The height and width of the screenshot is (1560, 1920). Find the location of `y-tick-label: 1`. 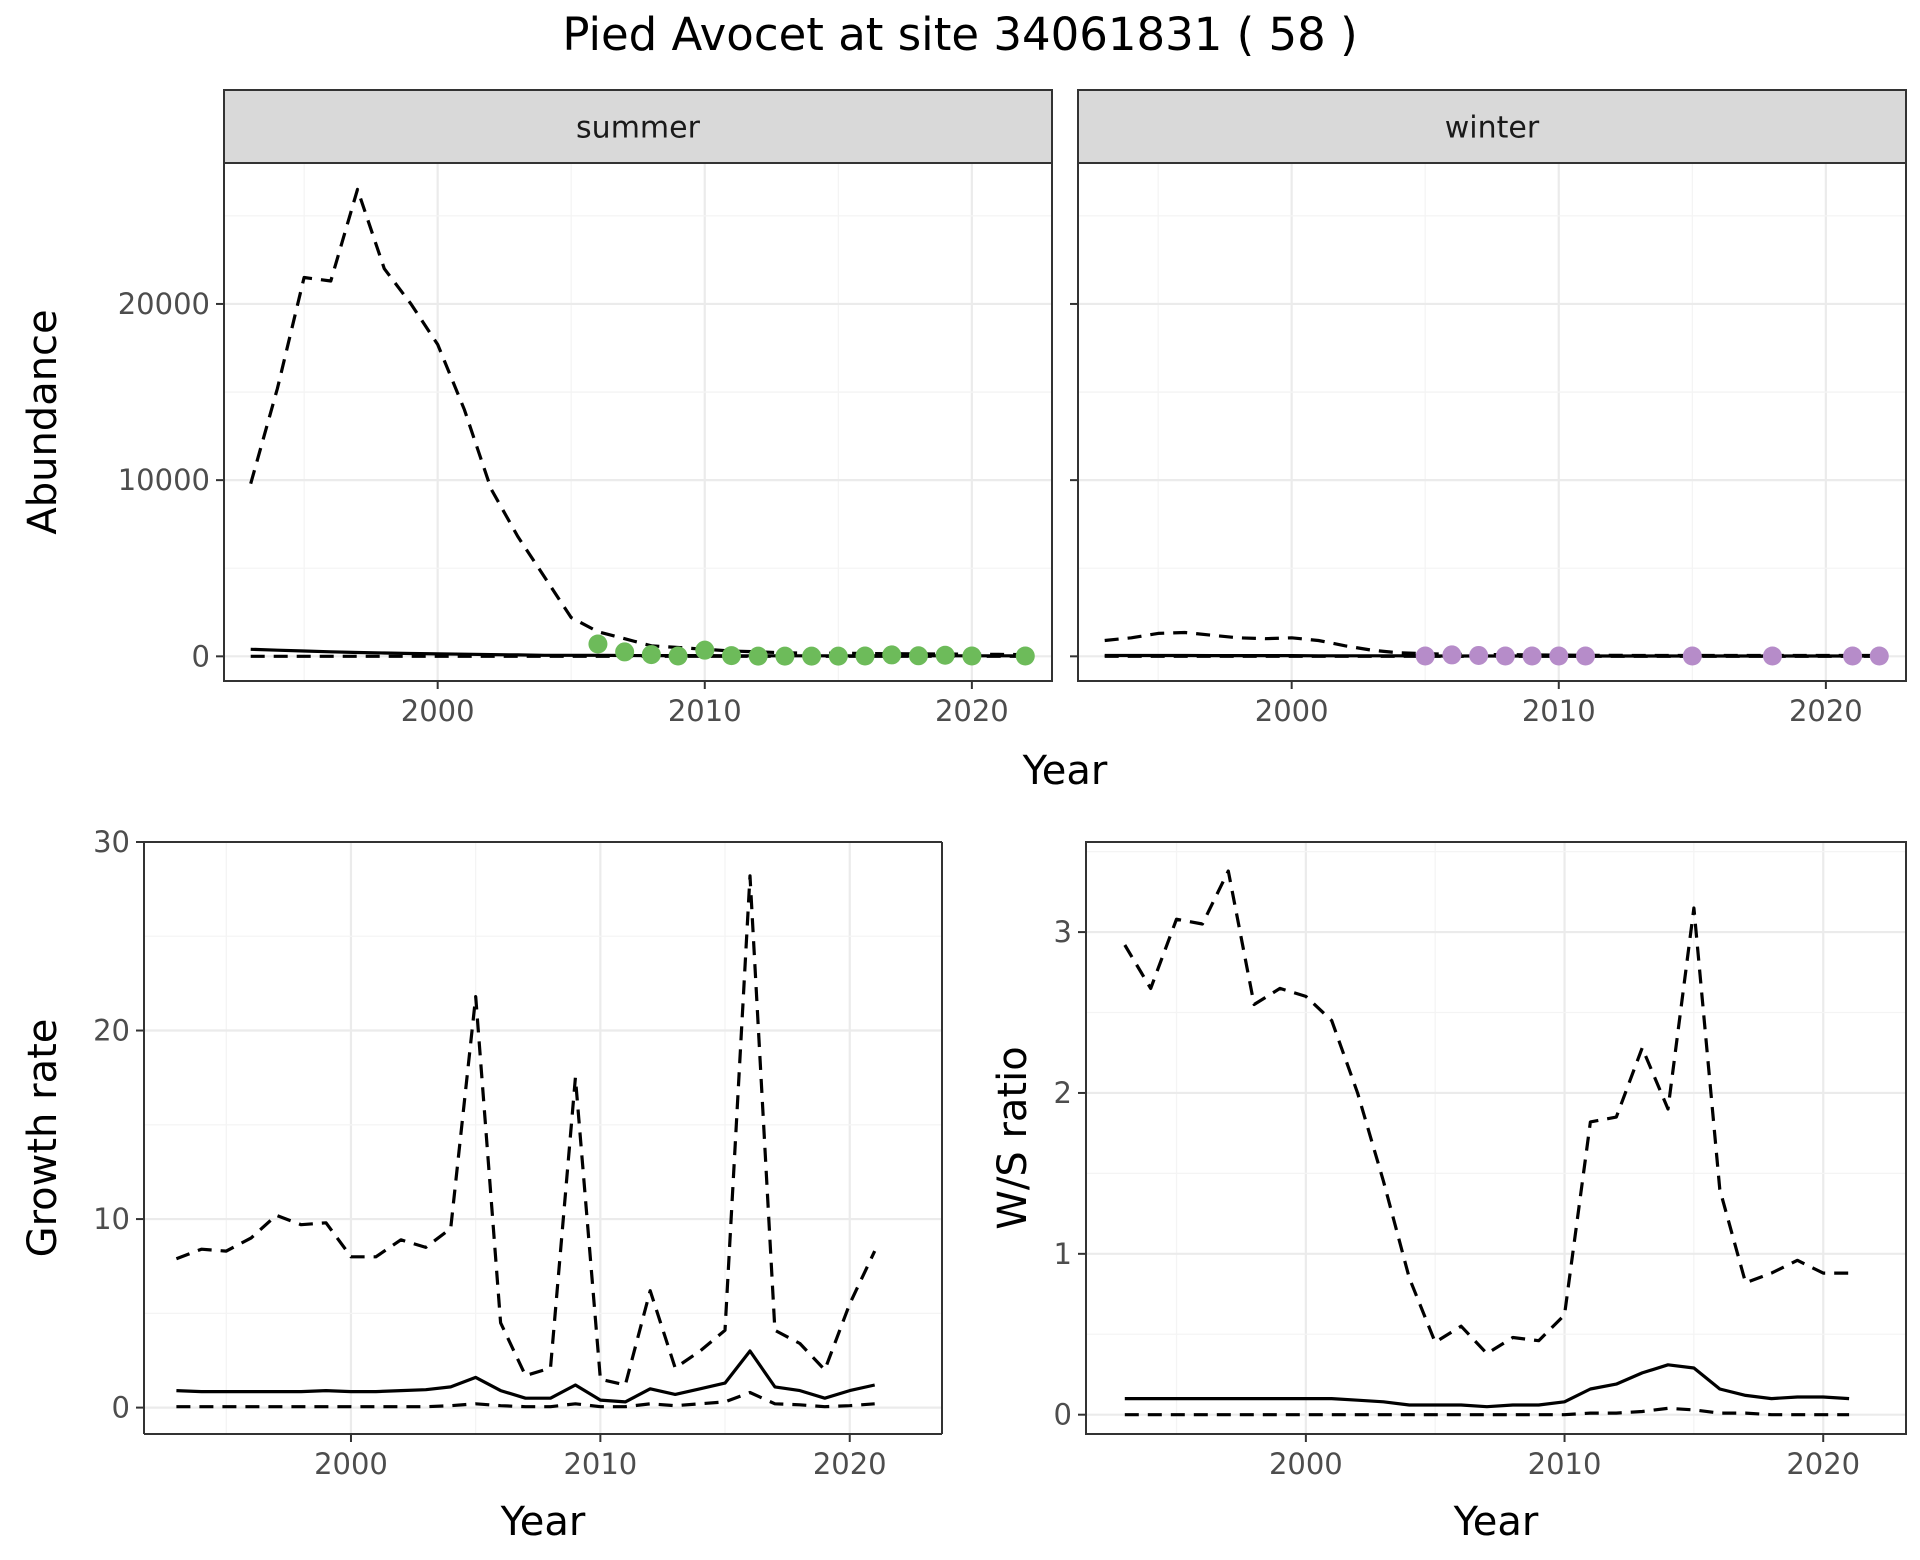

y-tick-label: 1 is located at coordinates (1063, 1254).